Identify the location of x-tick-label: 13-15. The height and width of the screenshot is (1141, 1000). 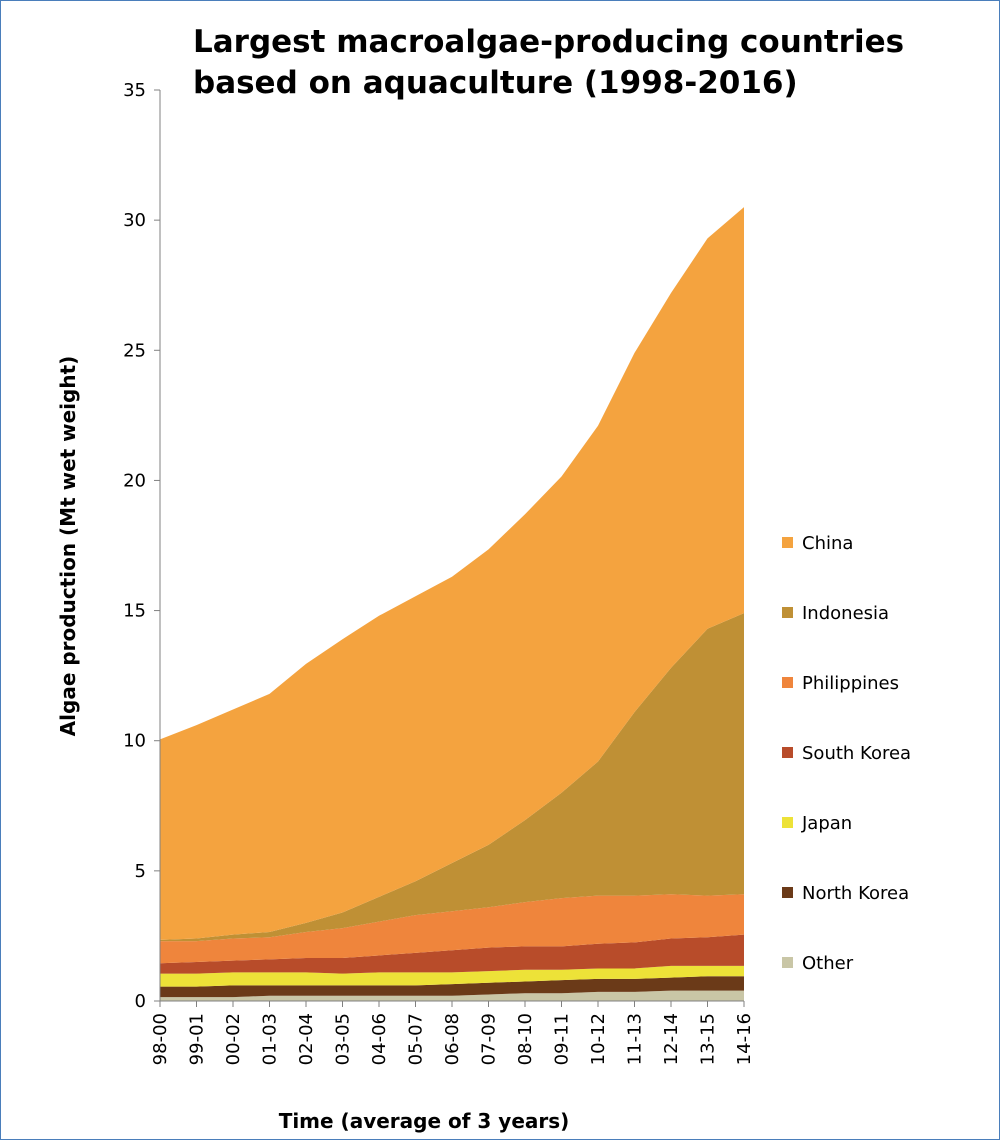
(708, 1039).